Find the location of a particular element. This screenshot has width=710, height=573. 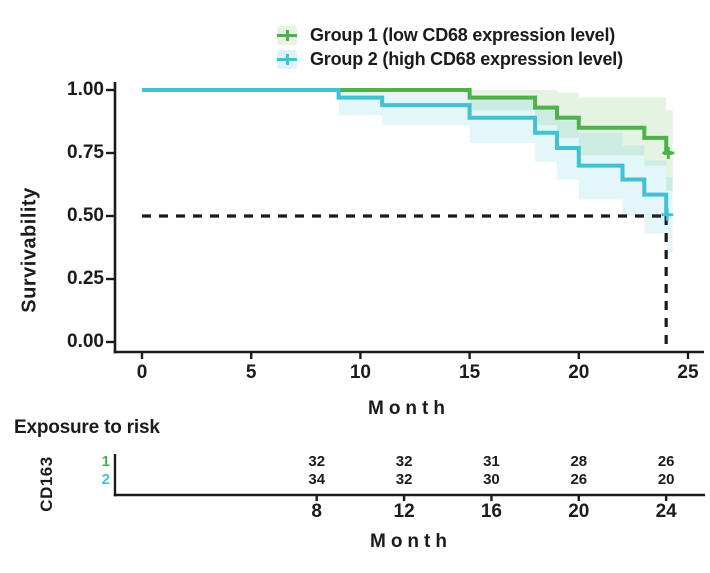

risk-count-group1-month24: 26 is located at coordinates (666, 461).